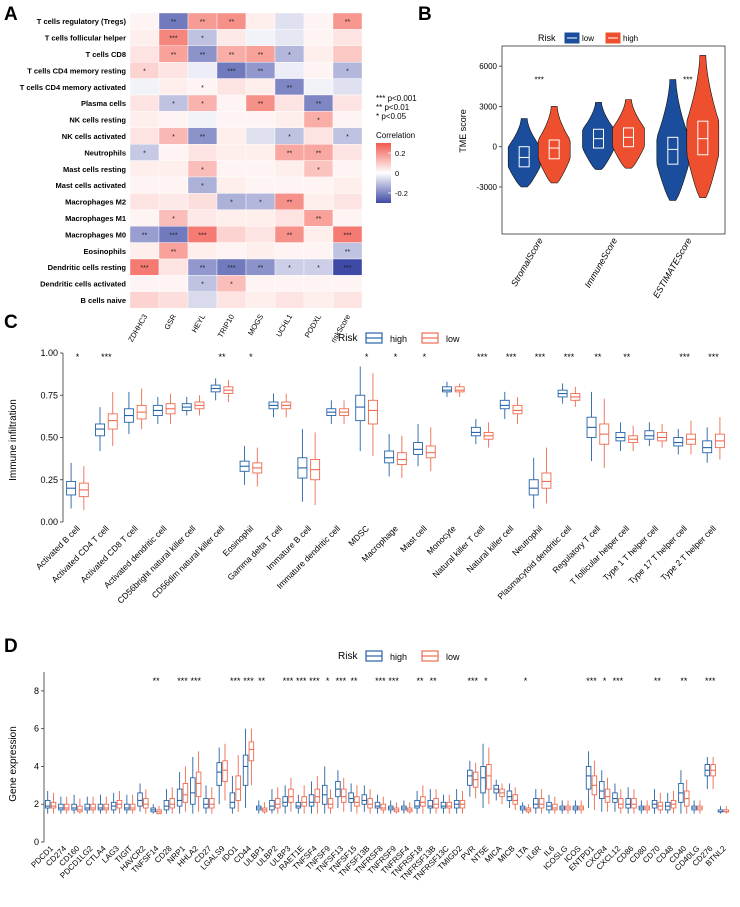  I want to click on violin-legend-high-label: high, so click(630, 38).